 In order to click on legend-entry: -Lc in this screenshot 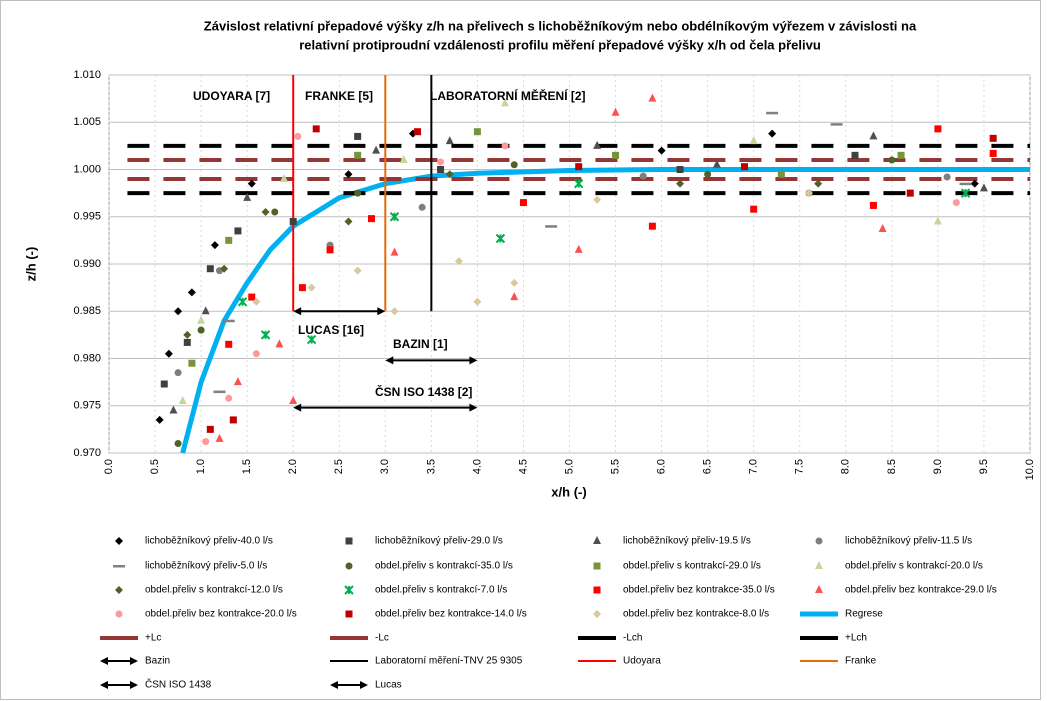, I will do `click(359, 638)`.